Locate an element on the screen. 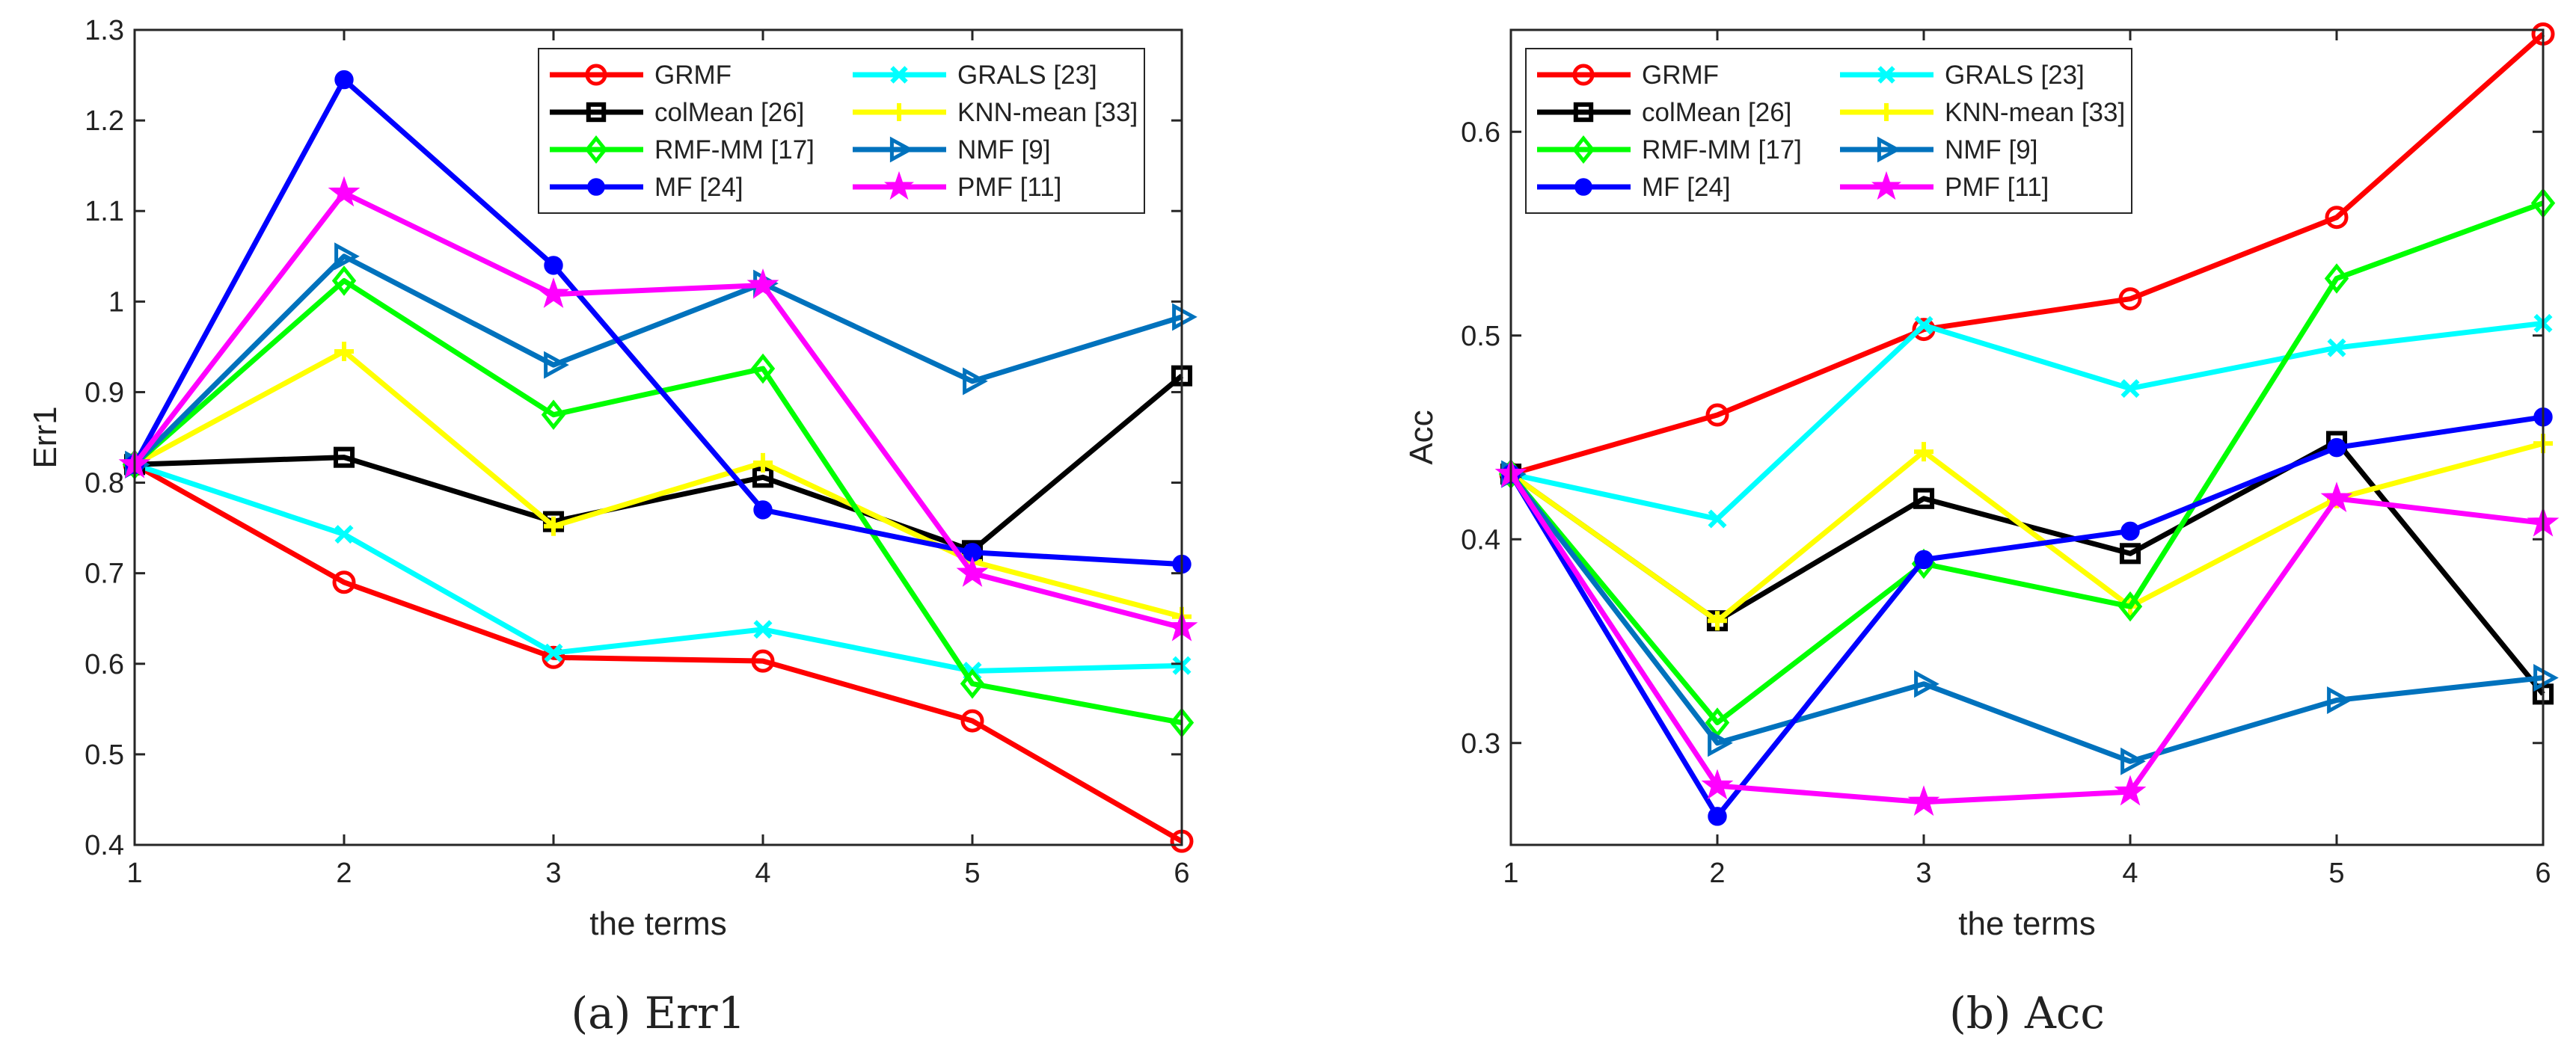  y-tick-label: 0.6 is located at coordinates (1480, 132).